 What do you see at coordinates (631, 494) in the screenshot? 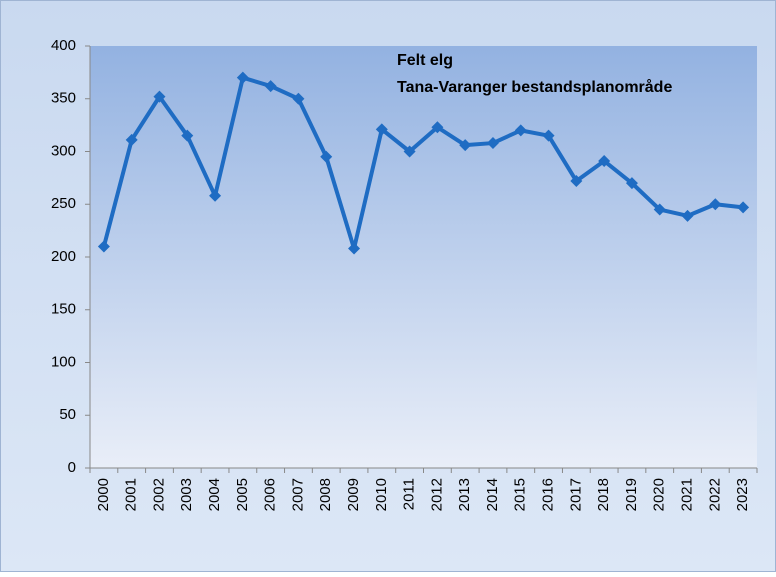
I see `x-tick-label: 2019` at bounding box center [631, 494].